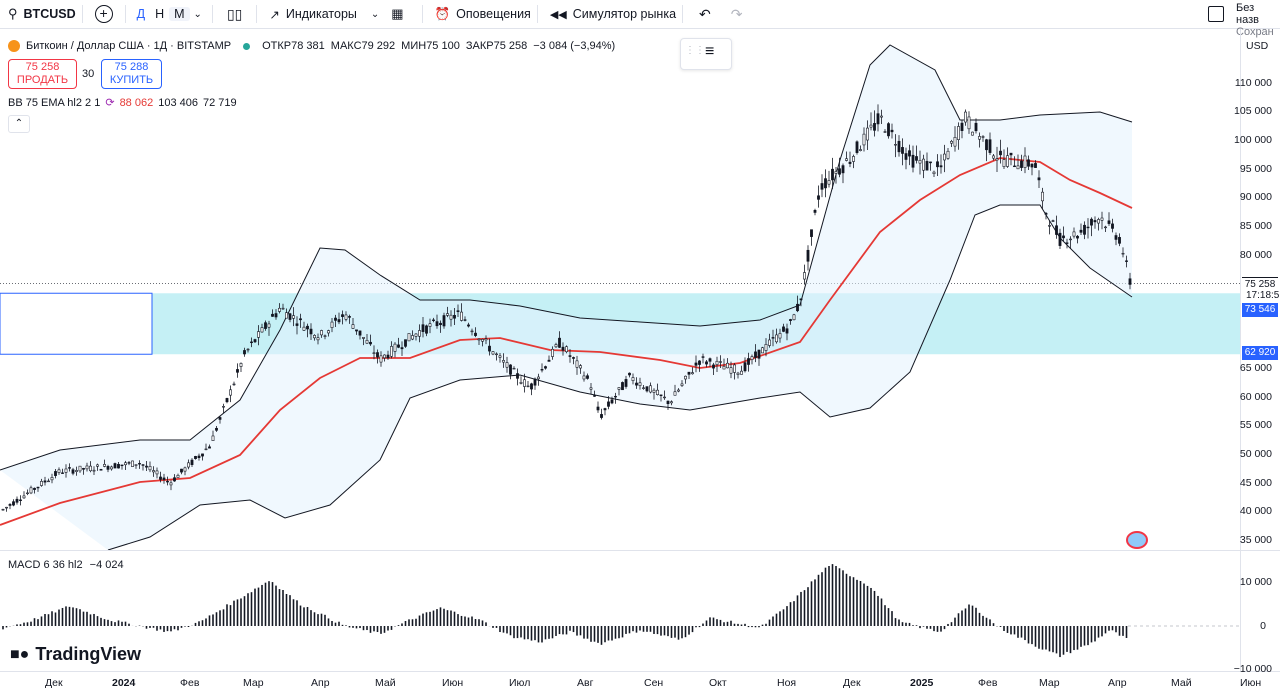  Describe the element at coordinates (610, 14) in the screenshot. I see `replay-button: ◀◀ Симулятор рынка` at that location.